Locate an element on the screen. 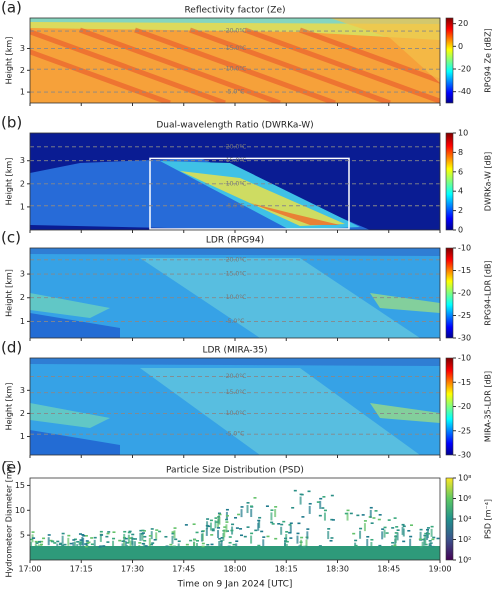  colorbar is located at coordinates (449, 406).